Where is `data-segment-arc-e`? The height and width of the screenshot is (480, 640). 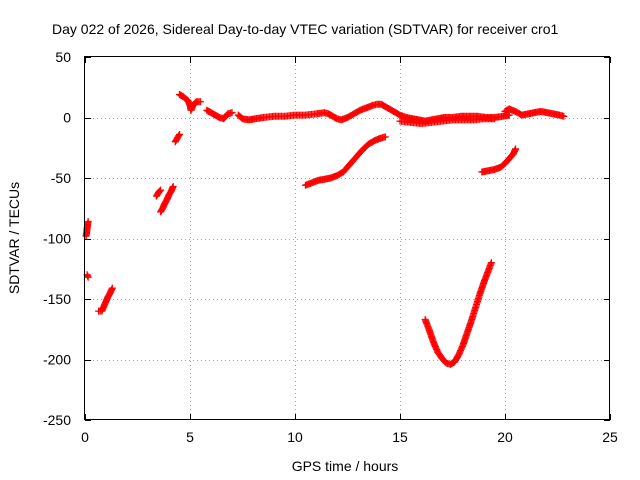
data-segment-arc-e is located at coordinates (190, 102).